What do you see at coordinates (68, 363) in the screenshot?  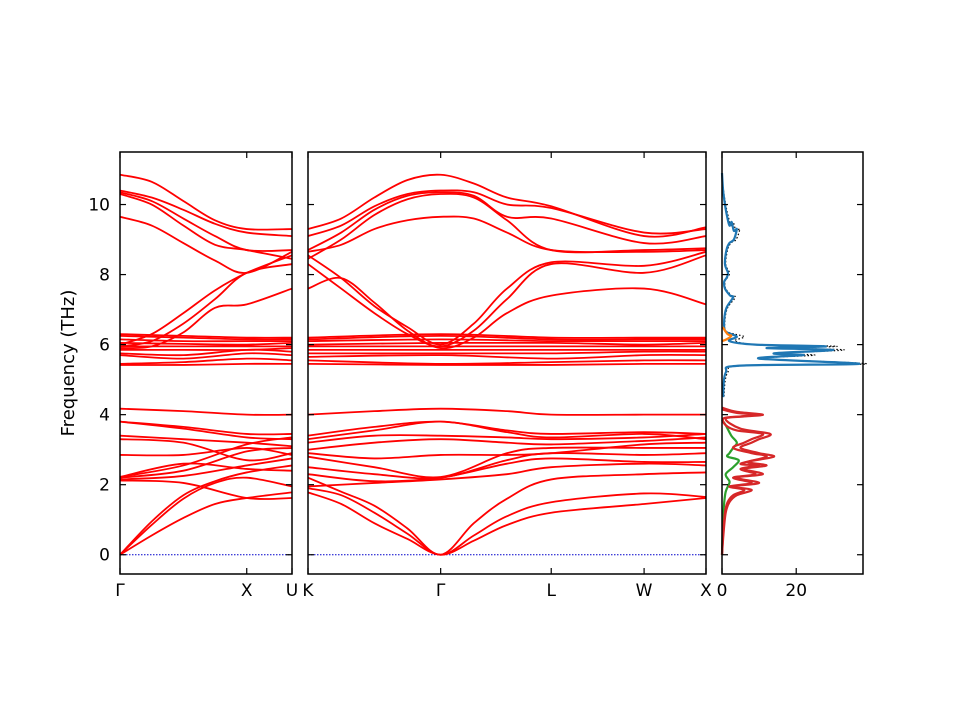 I see `y-axis-label: Frequency (THz)` at bounding box center [68, 363].